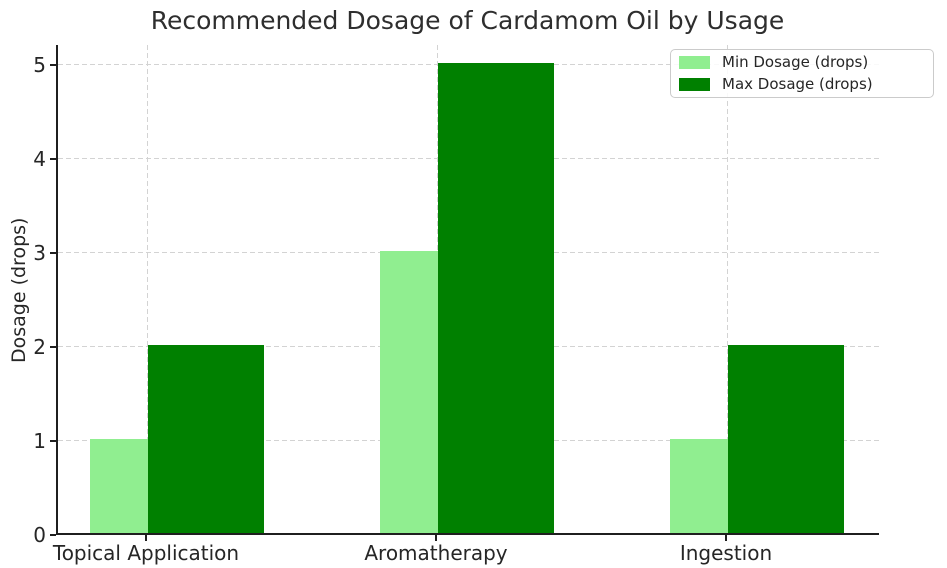 The image size is (947, 568). What do you see at coordinates (496, 298) in the screenshot?
I see `bar-max-aromatherapy` at bounding box center [496, 298].